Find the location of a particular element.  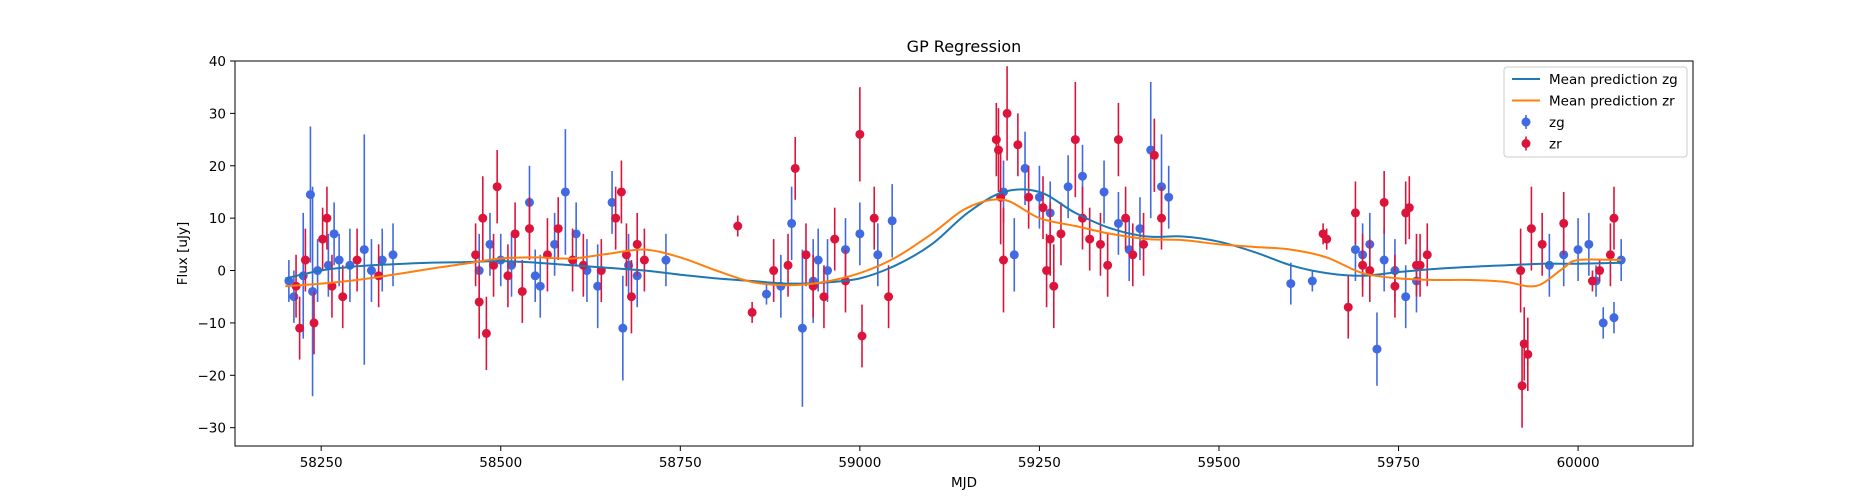

series-line-mean-prediction-zg is located at coordinates (953, 236).